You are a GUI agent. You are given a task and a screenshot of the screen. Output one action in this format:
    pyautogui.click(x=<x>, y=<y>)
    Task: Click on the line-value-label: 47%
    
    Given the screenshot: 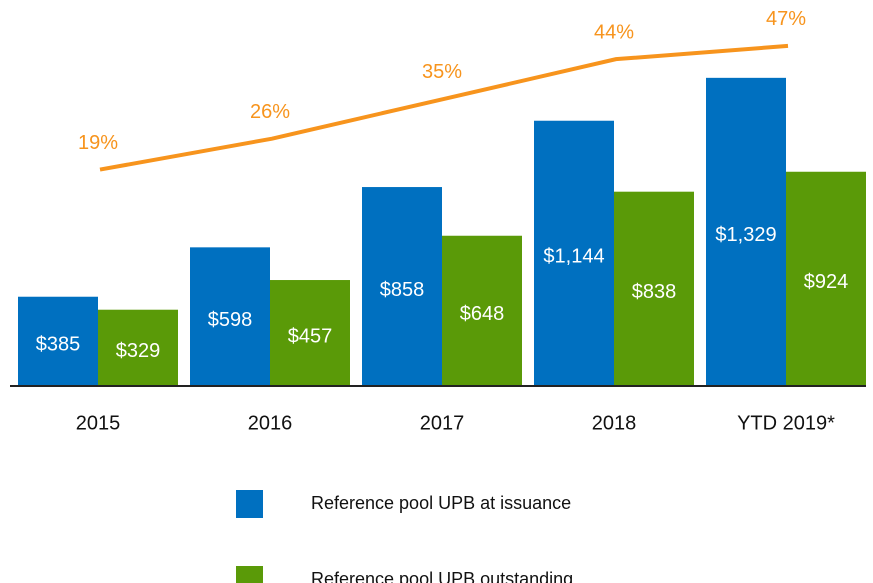 What is the action you would take?
    pyautogui.click(x=786, y=19)
    